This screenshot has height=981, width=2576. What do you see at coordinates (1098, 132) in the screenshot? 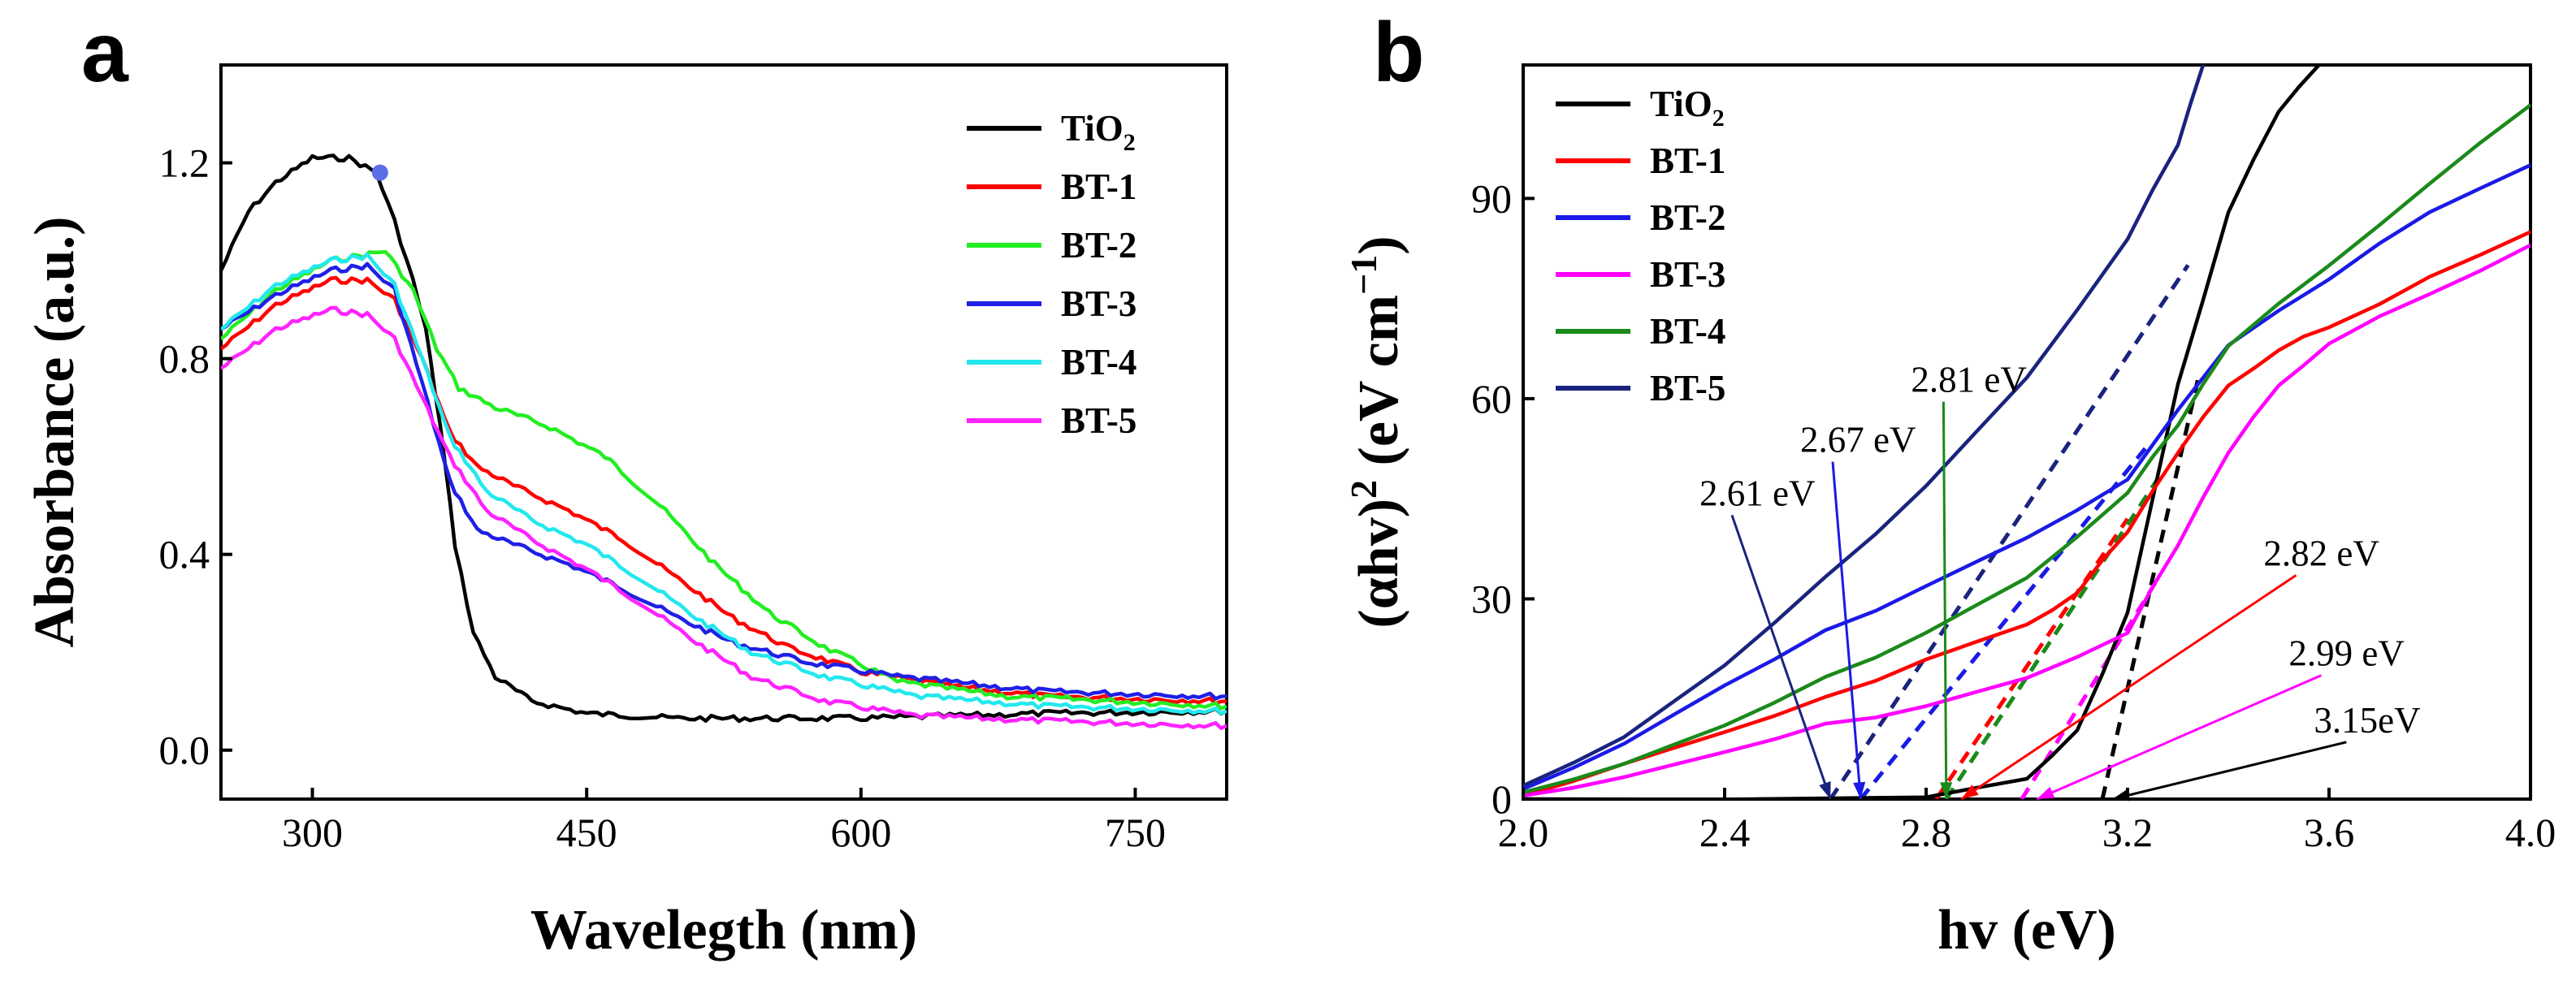
I see `panel-a-legend-label: TiO2` at bounding box center [1098, 132].